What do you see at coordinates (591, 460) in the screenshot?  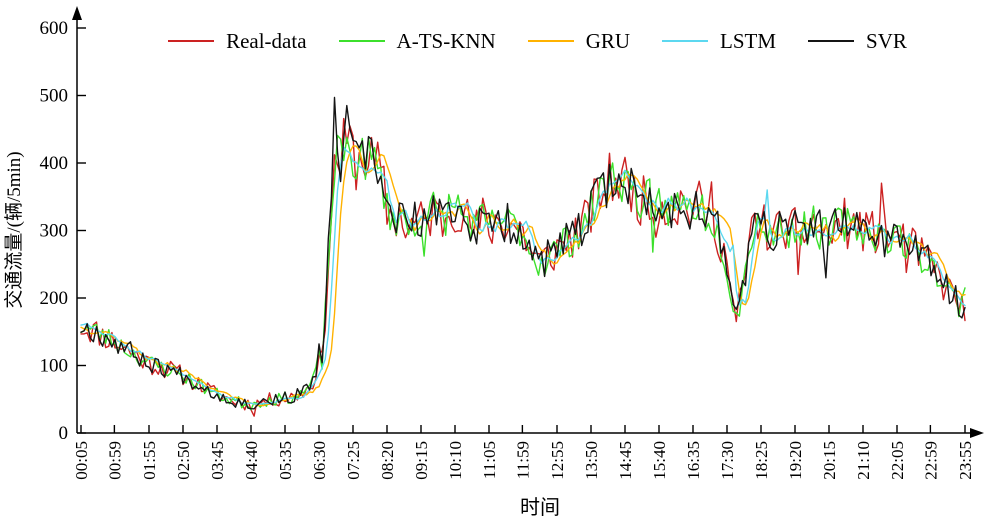 I see `x-tick-label: 13:50` at bounding box center [591, 460].